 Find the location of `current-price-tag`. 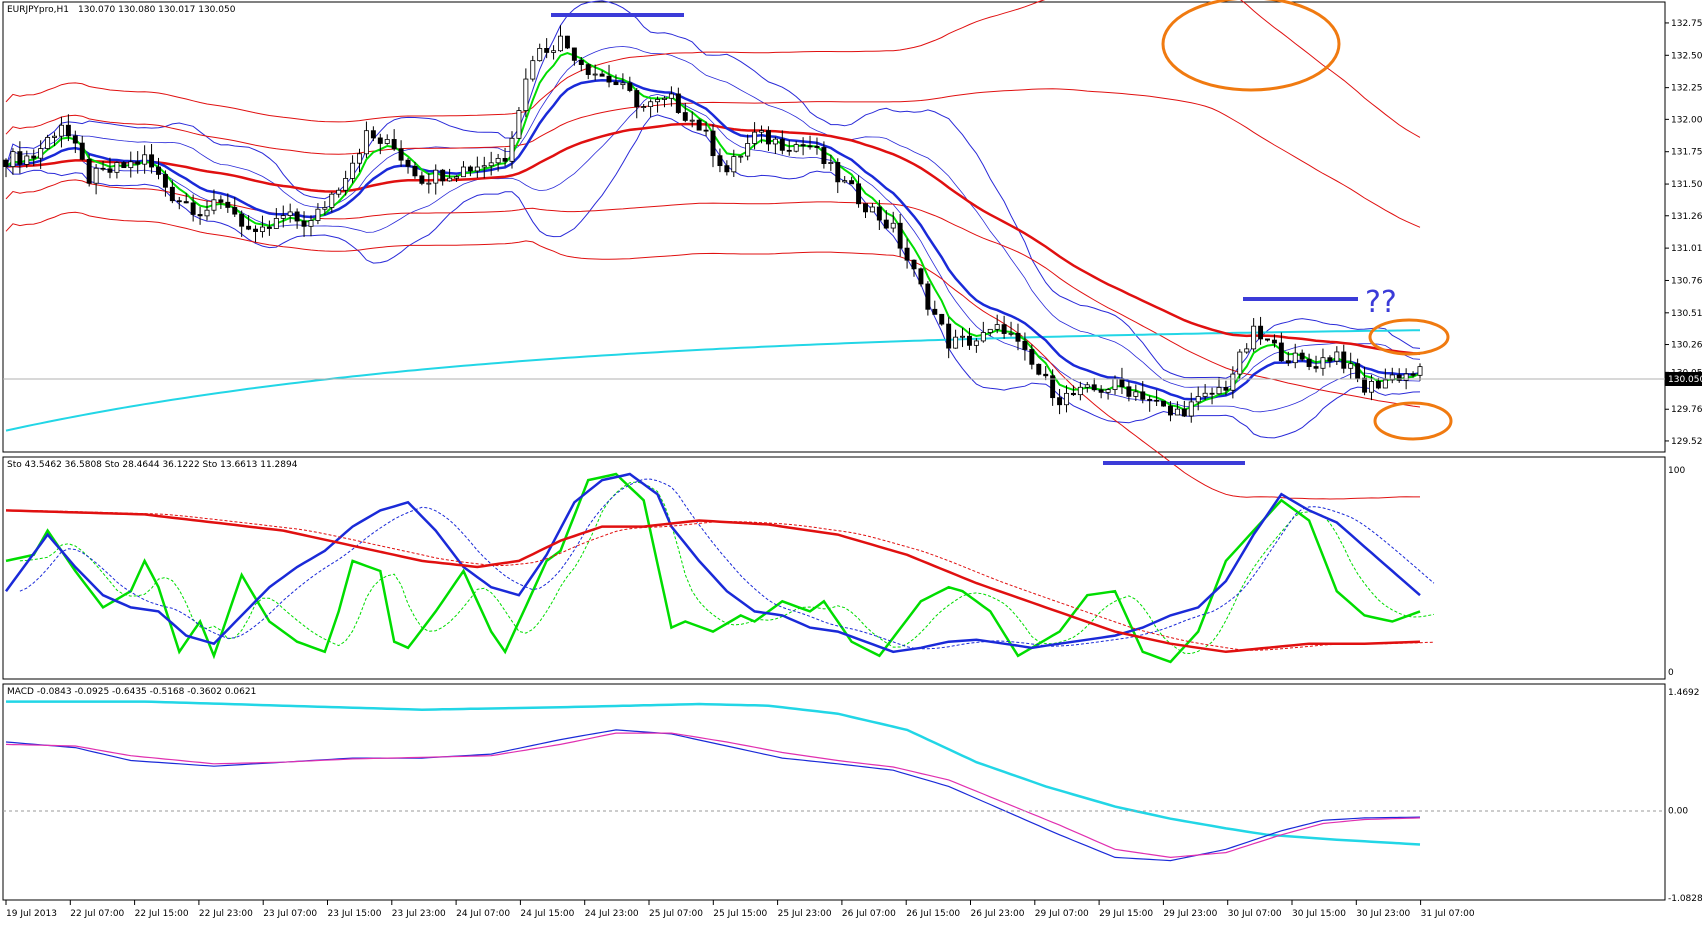

current-price-tag is located at coordinates (1683, 379).